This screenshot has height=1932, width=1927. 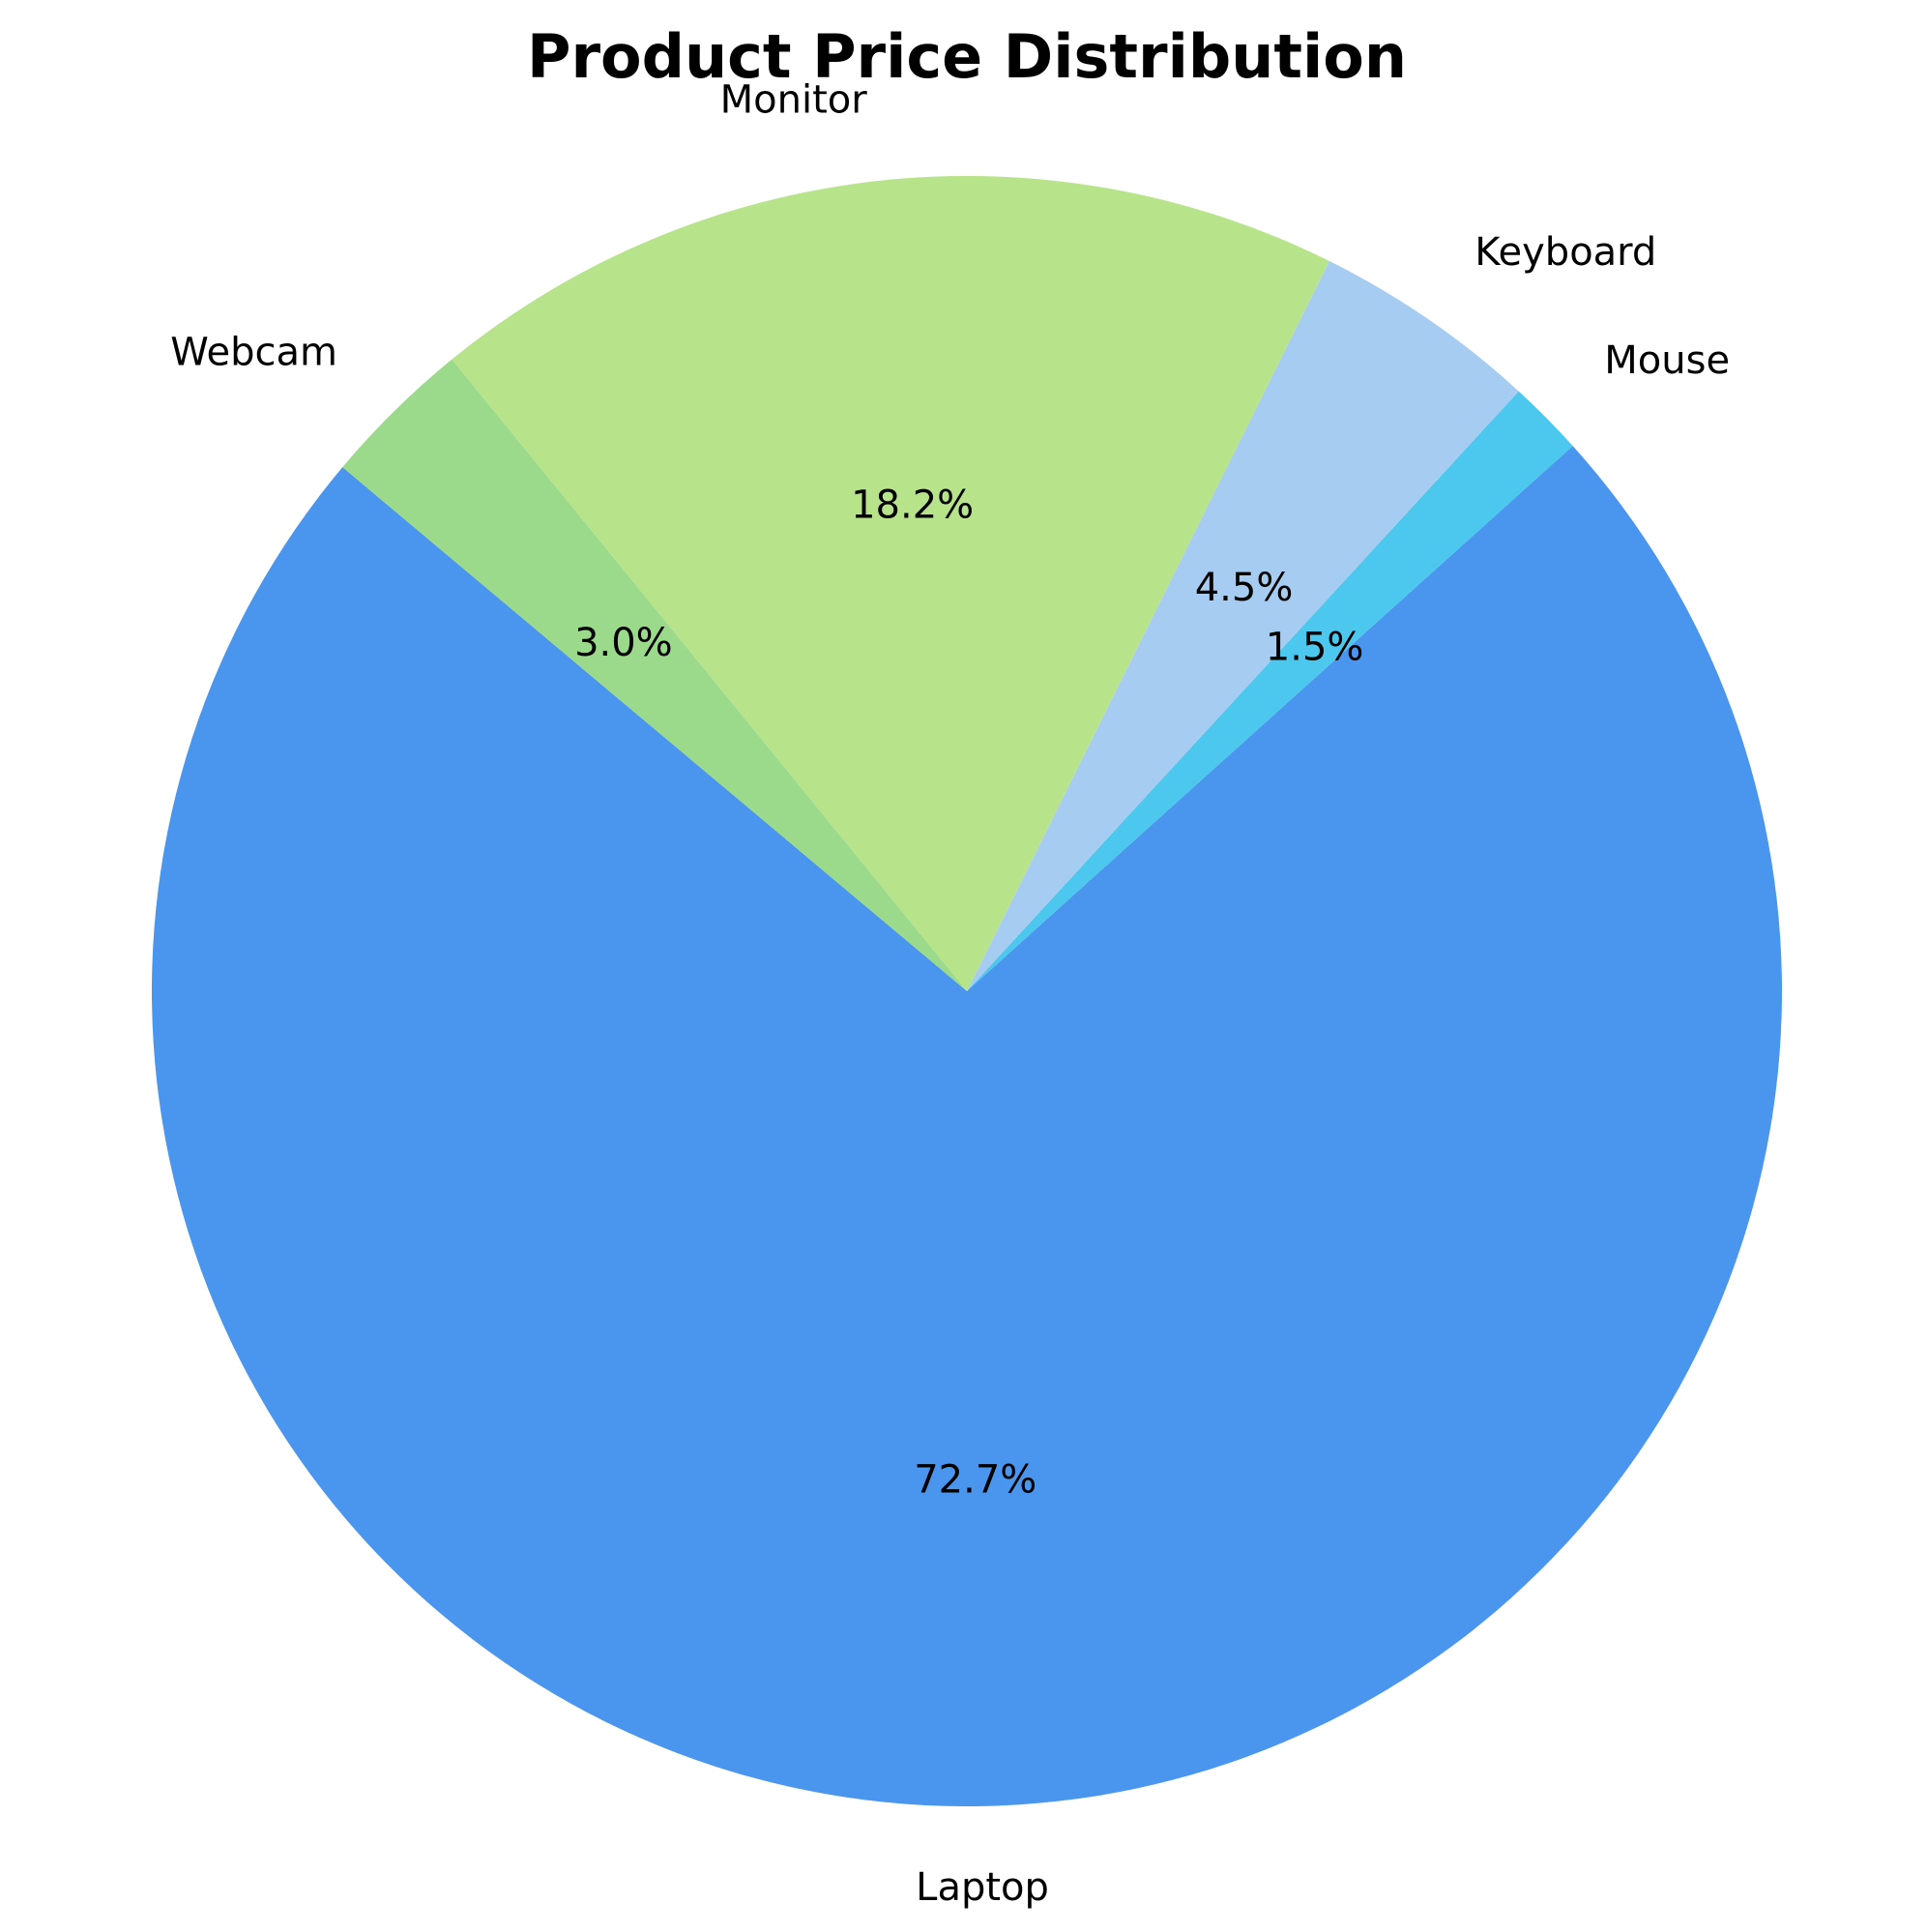 What do you see at coordinates (912, 505) in the screenshot?
I see `slice-value-label-monitor: 18.2%` at bounding box center [912, 505].